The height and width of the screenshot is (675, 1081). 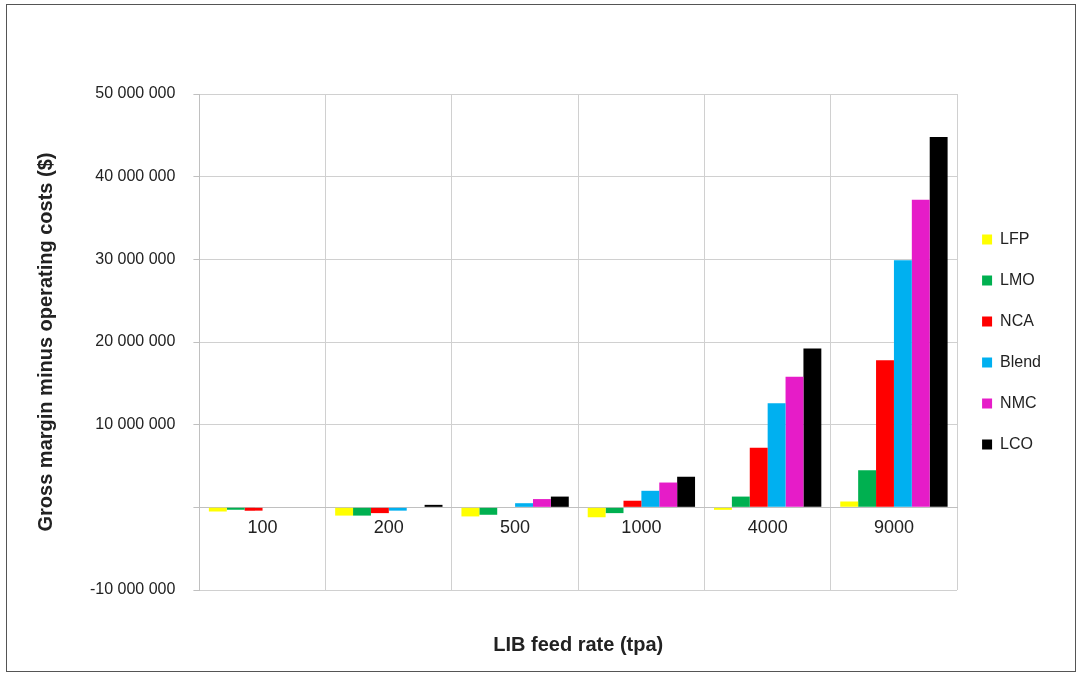 I want to click on legend-label: NMC, so click(x=1018, y=402).